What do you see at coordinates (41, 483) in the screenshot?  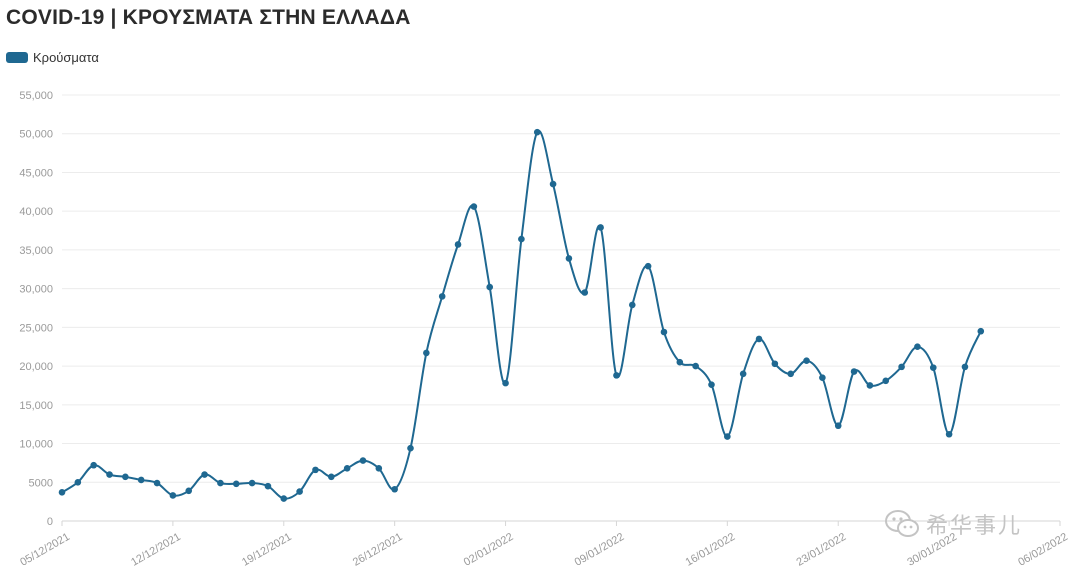 I see `y-tick-label: 5000` at bounding box center [41, 483].